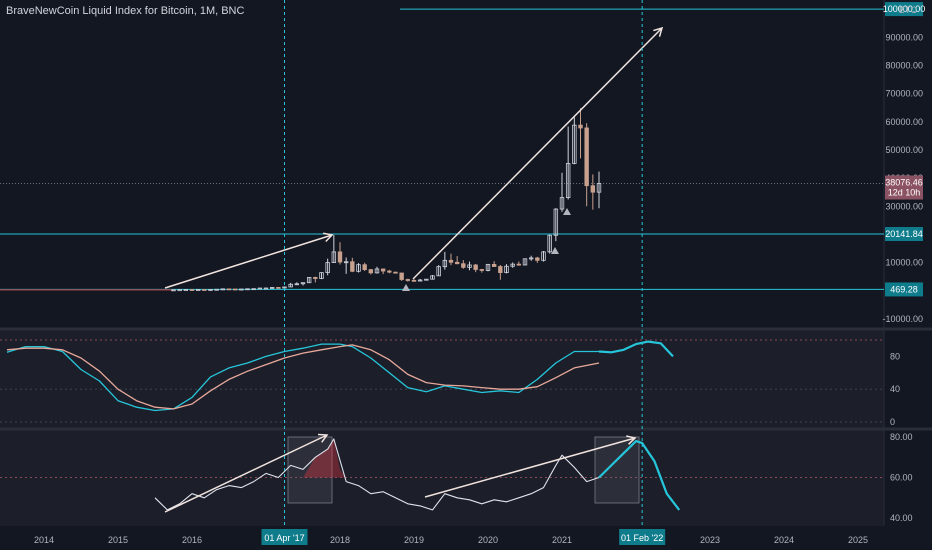  I want to click on series-line-slow, so click(303, 377).